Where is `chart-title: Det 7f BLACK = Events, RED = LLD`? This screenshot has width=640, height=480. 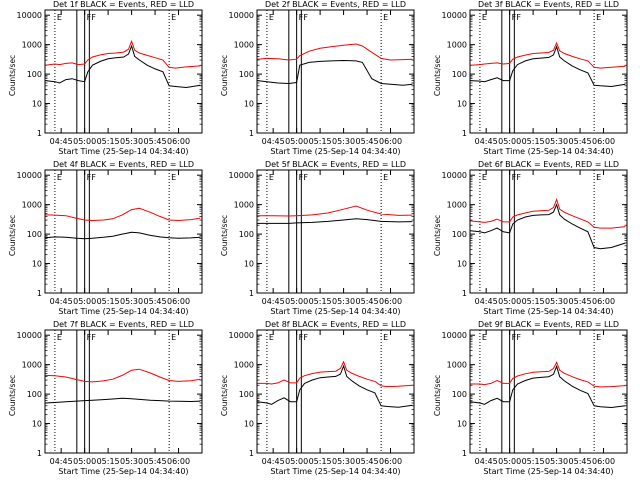
chart-title: Det 7f BLACK = Events, RED = LLD is located at coordinates (123, 324).